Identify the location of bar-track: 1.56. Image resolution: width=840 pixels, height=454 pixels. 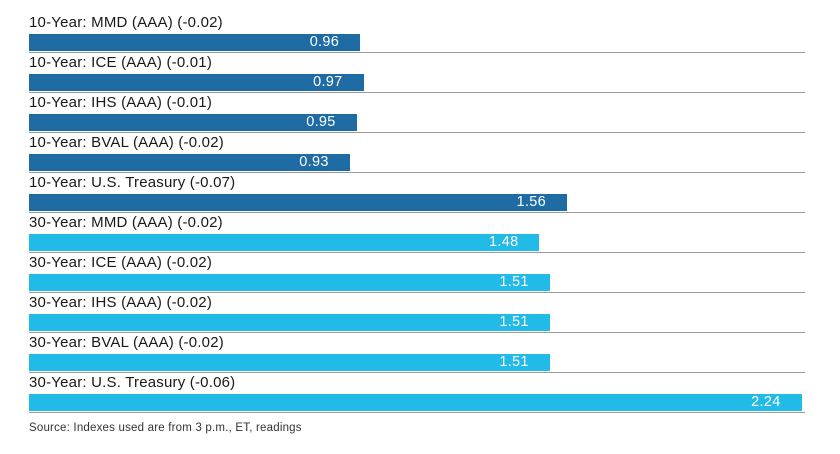
(417, 203).